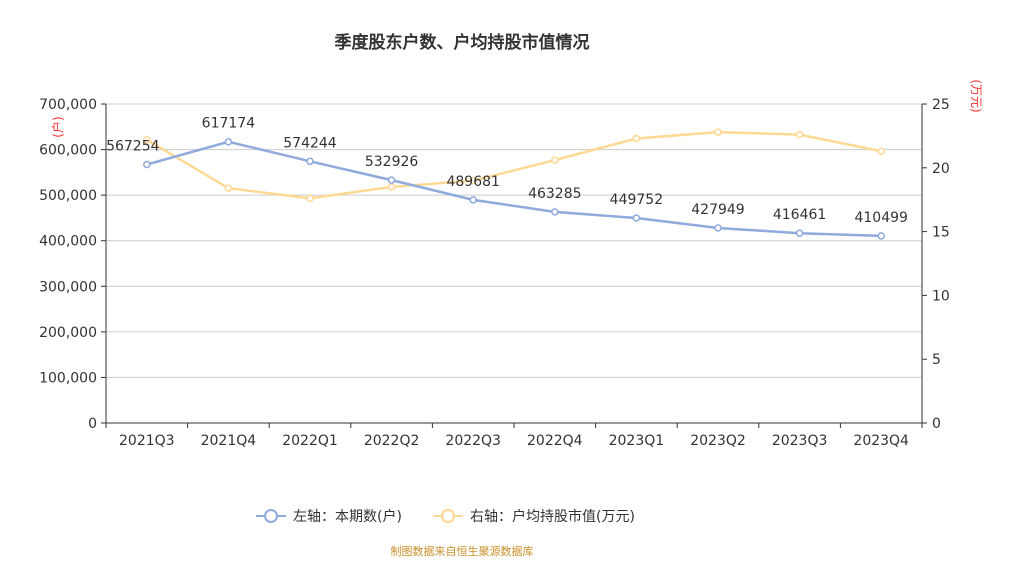  What do you see at coordinates (717, 210) in the screenshot?
I see `data-label: 427949` at bounding box center [717, 210].